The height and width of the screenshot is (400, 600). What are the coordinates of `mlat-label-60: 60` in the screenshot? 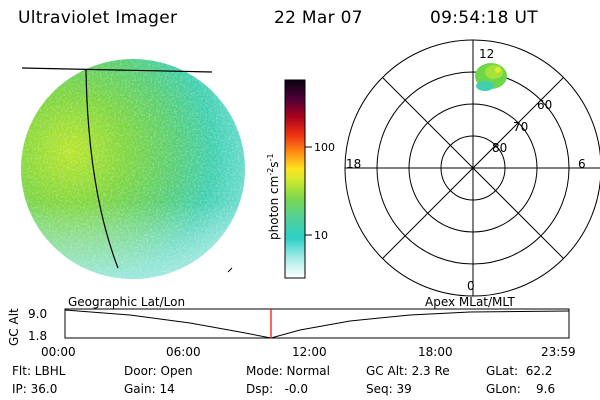 It's located at (544, 105).